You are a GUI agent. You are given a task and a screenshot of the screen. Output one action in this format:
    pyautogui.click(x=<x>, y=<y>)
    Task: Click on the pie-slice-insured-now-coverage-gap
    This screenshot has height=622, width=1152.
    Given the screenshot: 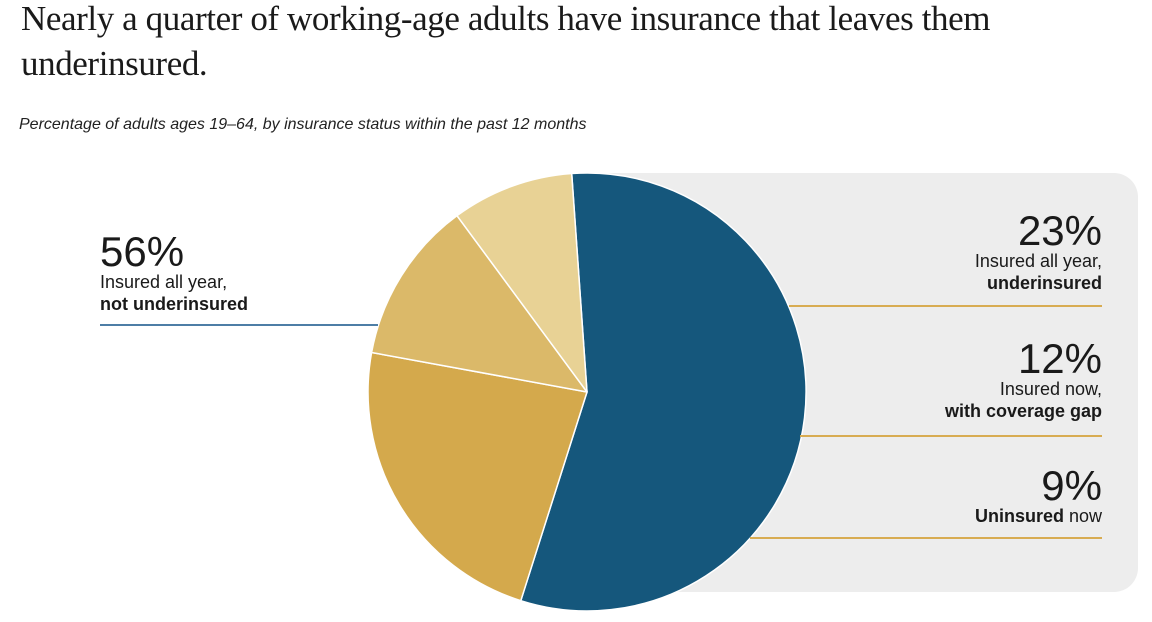 What is the action you would take?
    pyautogui.click(x=479, y=303)
    